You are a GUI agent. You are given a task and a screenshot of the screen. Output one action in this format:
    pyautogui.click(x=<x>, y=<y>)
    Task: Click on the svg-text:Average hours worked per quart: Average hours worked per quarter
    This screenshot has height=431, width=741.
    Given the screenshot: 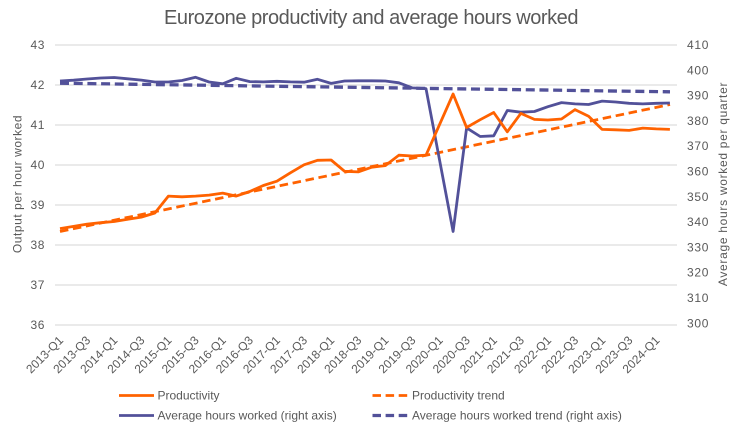 What is the action you would take?
    pyautogui.click(x=723, y=184)
    